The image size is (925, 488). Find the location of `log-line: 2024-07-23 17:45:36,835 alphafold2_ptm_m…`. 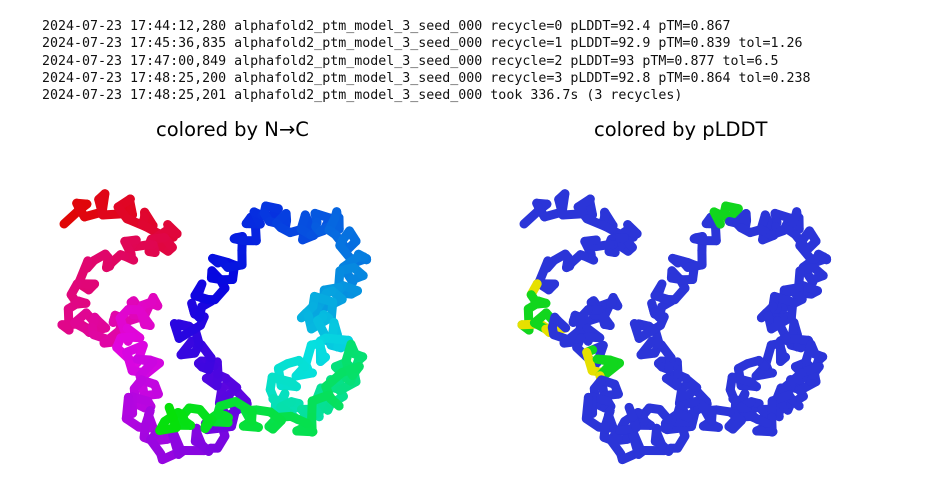

log-line: 2024-07-23 17:45:36,835 alphafold2_ptm_m… is located at coordinates (422, 44).